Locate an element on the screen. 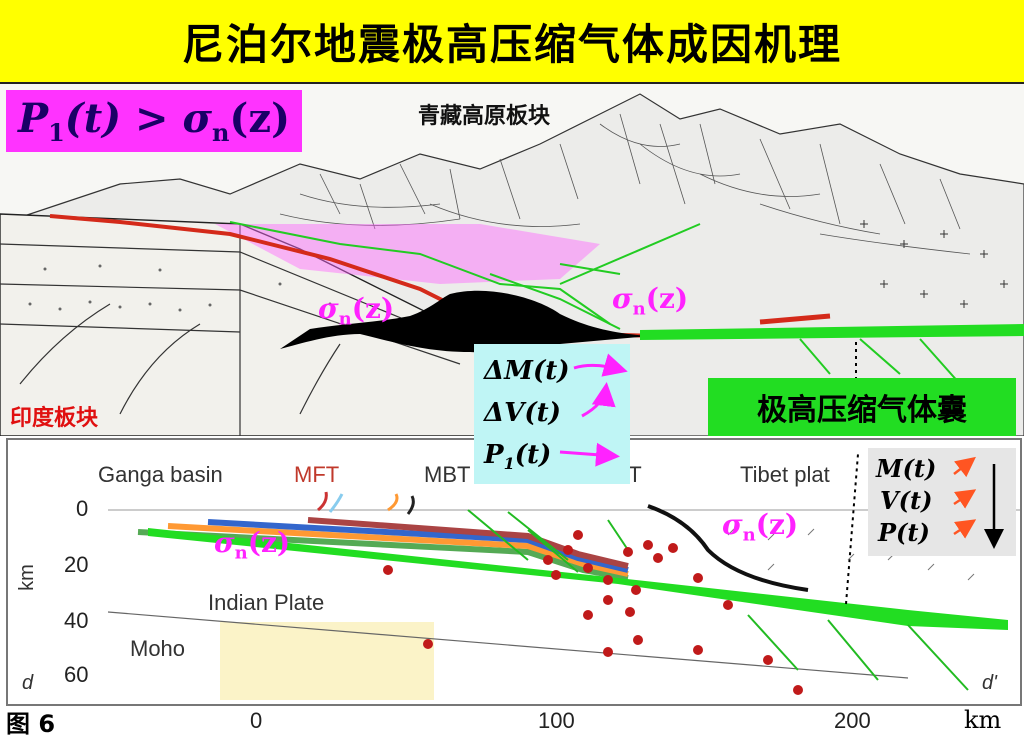  x-unit-label: km is located at coordinates (983, 720).